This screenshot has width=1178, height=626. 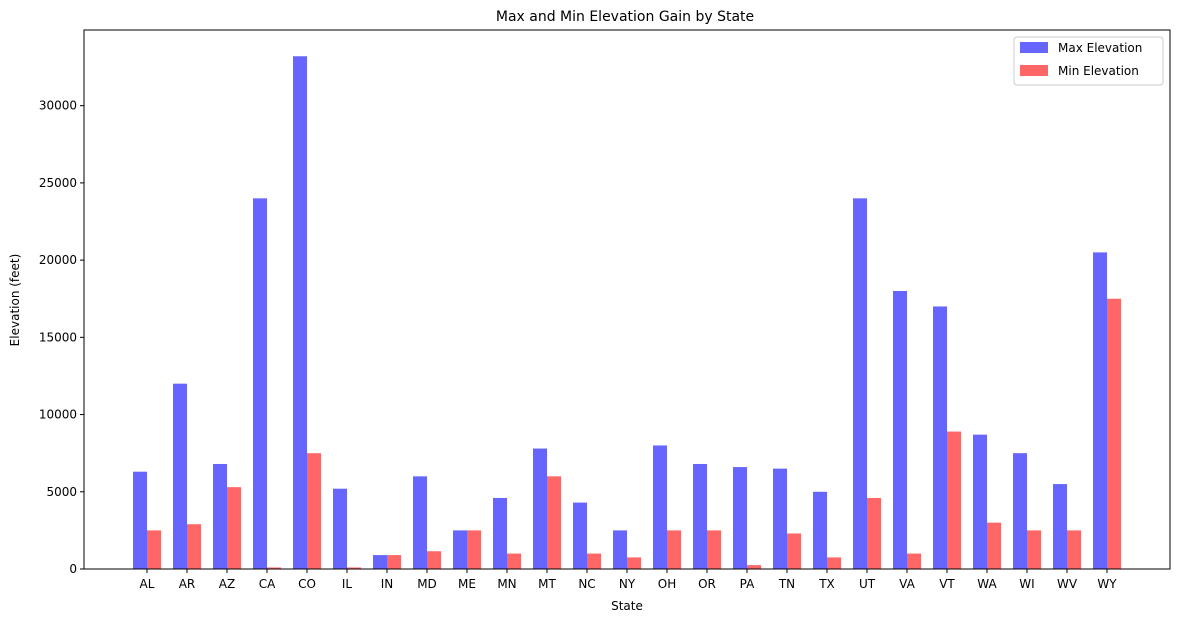 I want to click on x-tick-label-va: VA, so click(x=907, y=584).